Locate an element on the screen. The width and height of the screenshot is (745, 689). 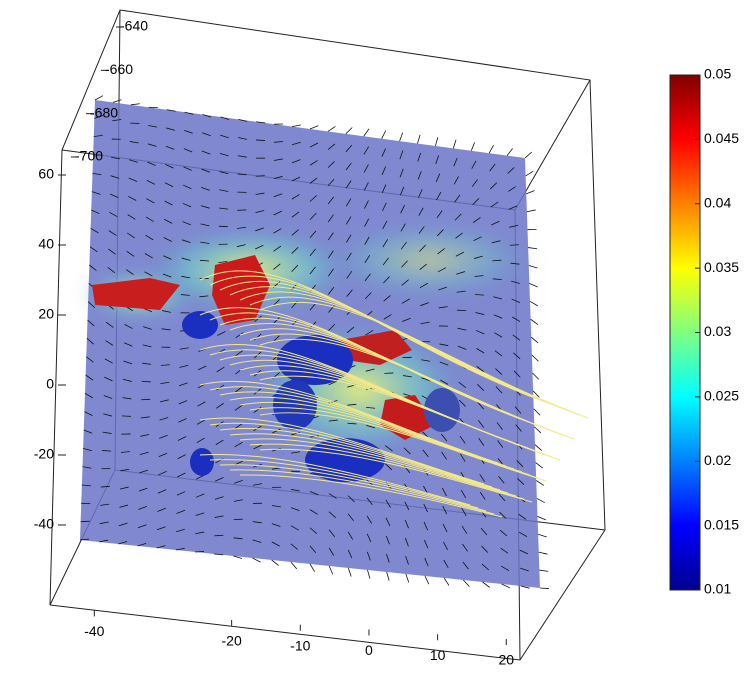
blue-blob is located at coordinates (202, 462).